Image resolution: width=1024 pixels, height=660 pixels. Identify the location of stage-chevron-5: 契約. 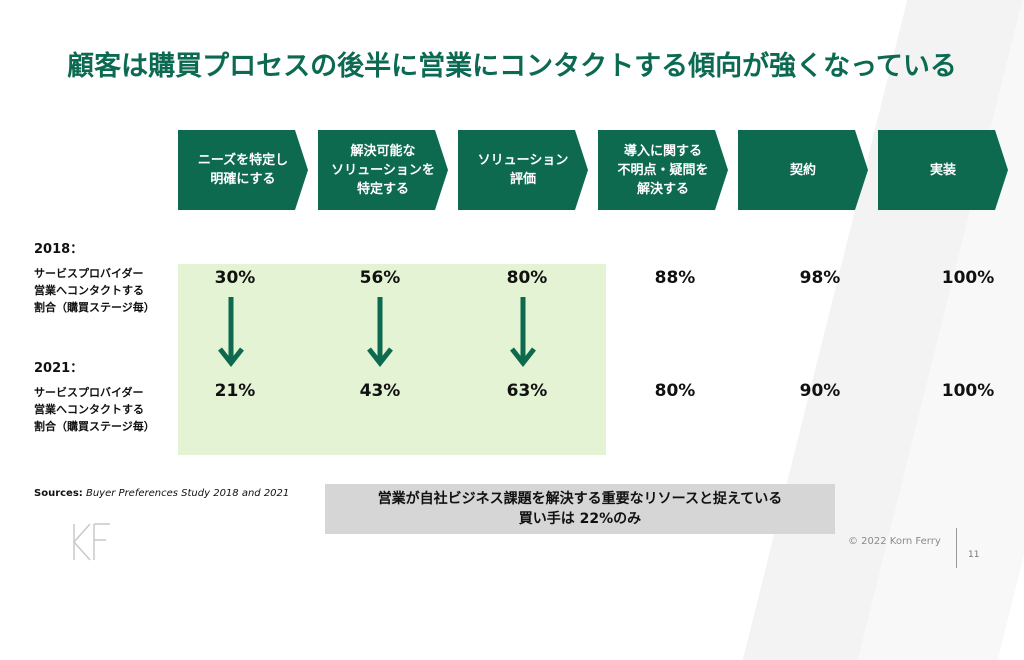
(803, 170).